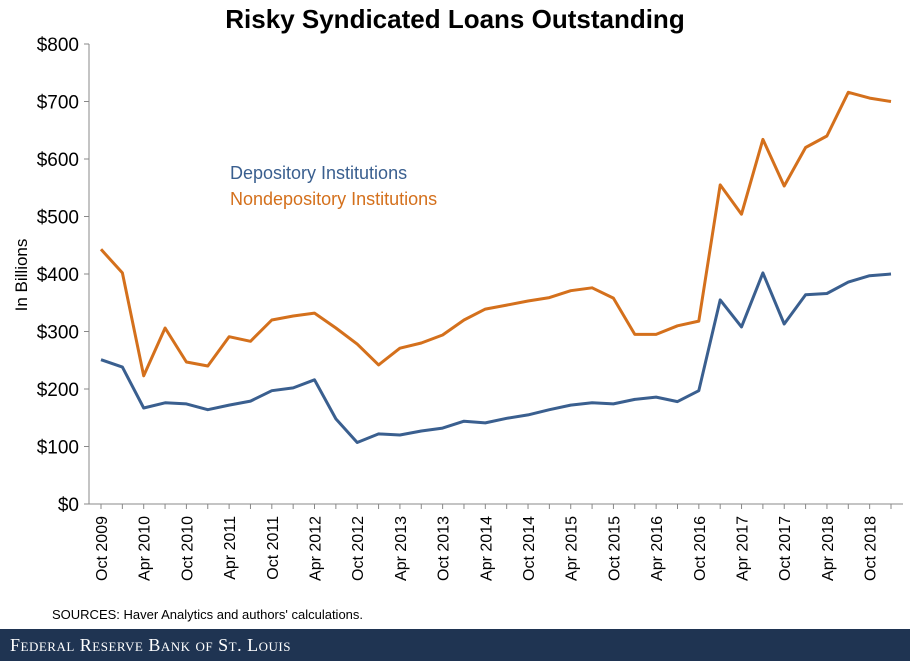  Describe the element at coordinates (529, 548) in the screenshot. I see `x-tick-label: Oct 2014` at that location.